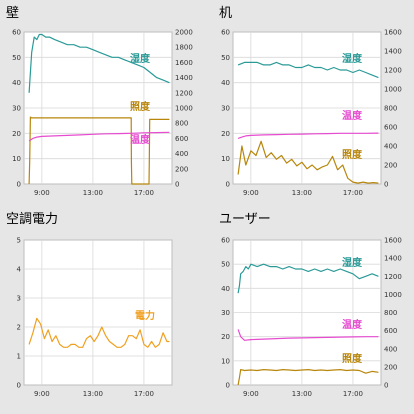 Image resolution: width=414 pixels, height=414 pixels. I want to click on chart-title: 机, so click(225, 13).